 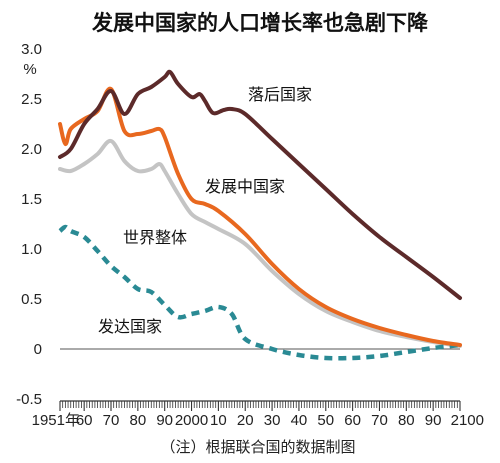 What do you see at coordinates (257, 447) in the screenshot?
I see `source-note: （注）根据联合国的数据制图` at bounding box center [257, 447].